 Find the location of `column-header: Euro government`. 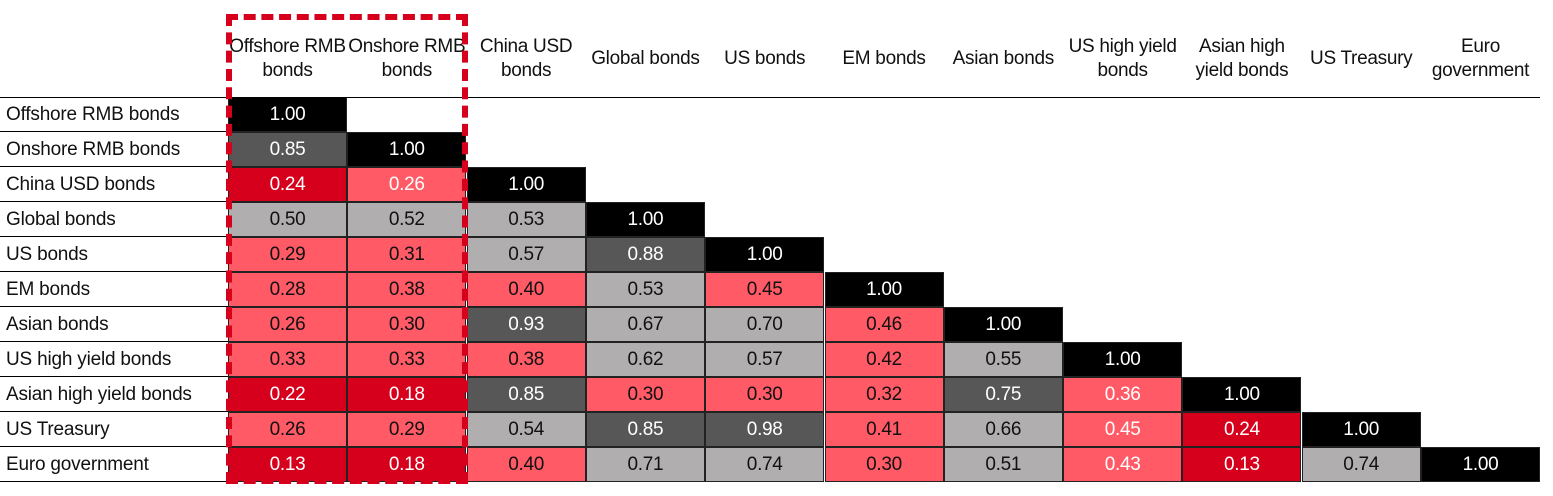

column-header: Euro government is located at coordinates (1480, 58).